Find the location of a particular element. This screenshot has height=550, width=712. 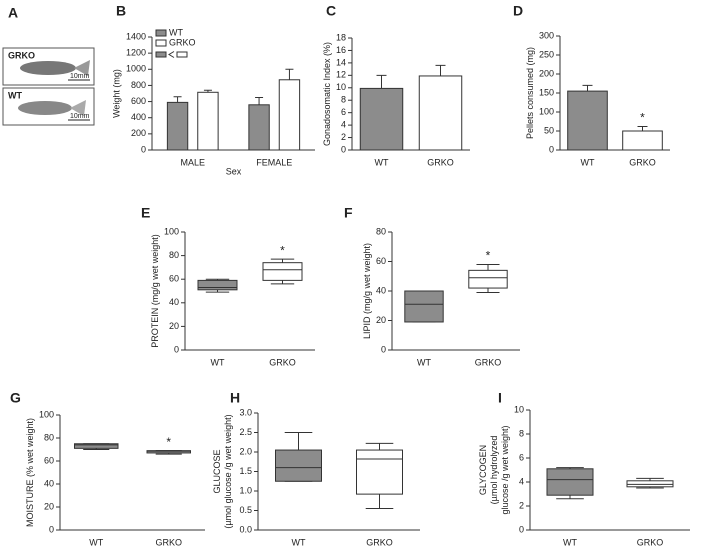

fish-tail is located at coordinates (82, 68).